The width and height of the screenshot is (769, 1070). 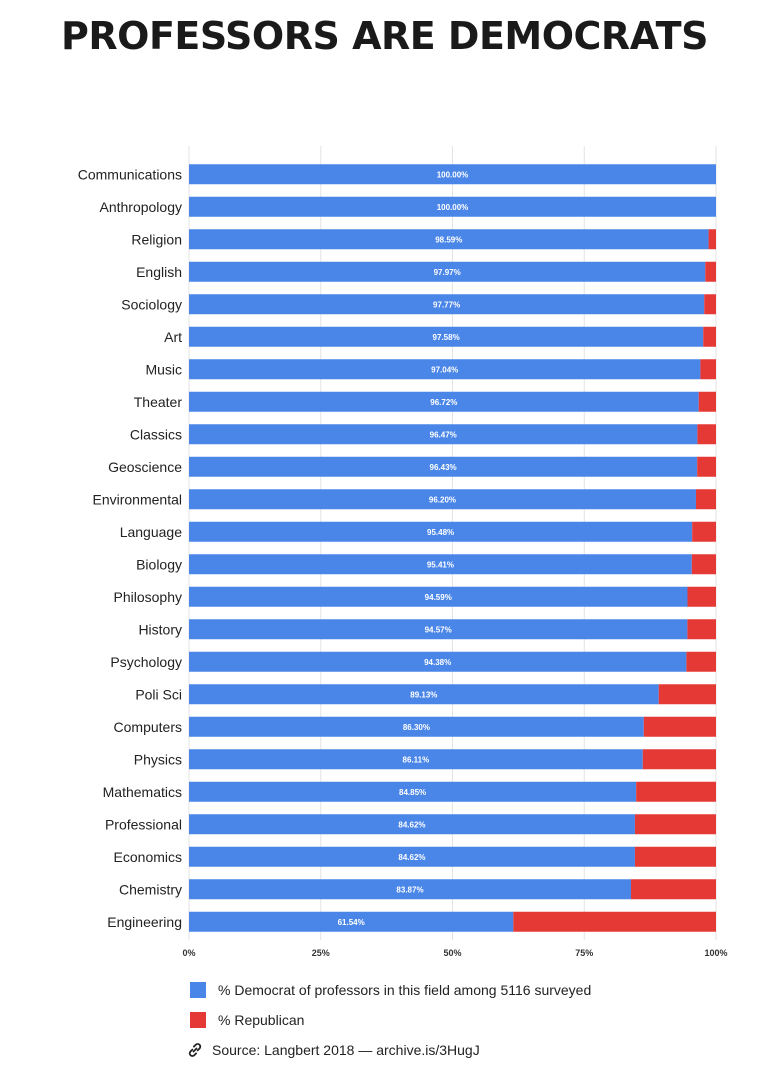 What do you see at coordinates (198, 1020) in the screenshot?
I see `legend-swatch-republican` at bounding box center [198, 1020].